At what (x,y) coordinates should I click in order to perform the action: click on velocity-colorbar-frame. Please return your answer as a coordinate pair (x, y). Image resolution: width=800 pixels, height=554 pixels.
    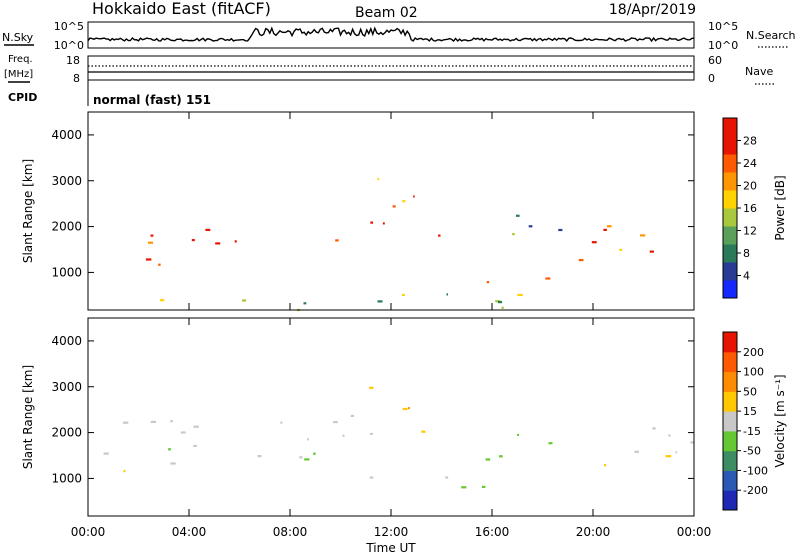
    Looking at the image, I should click on (730, 421).